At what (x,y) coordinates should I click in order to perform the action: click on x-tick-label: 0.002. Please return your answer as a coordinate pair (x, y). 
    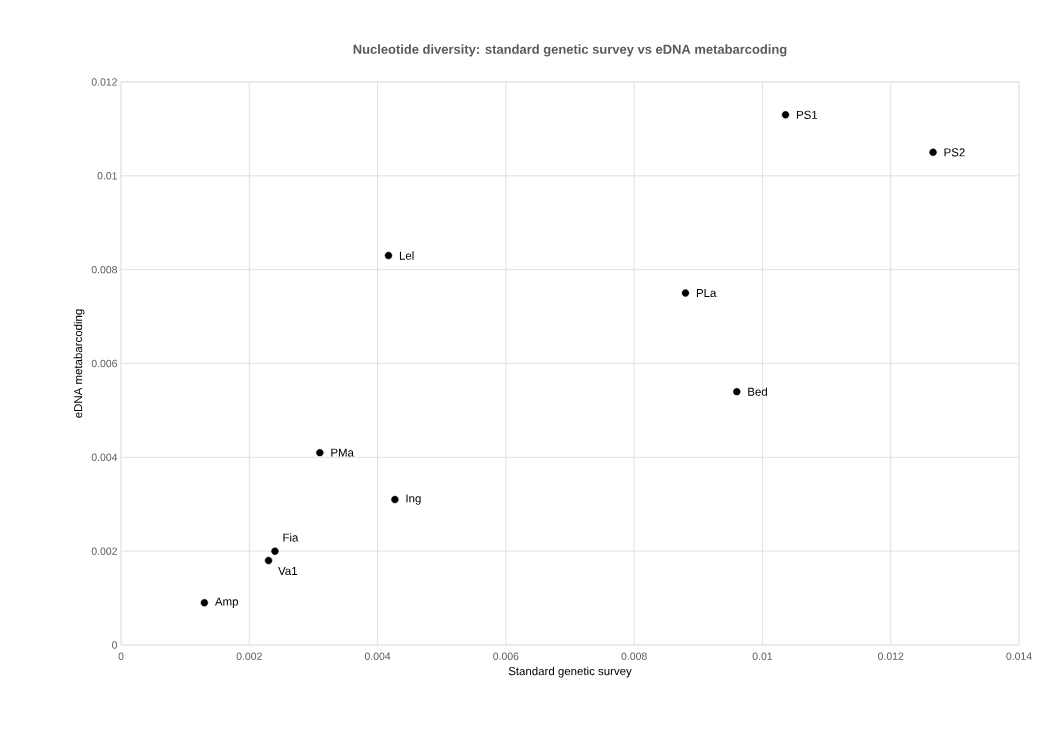
    Looking at the image, I should click on (249, 656).